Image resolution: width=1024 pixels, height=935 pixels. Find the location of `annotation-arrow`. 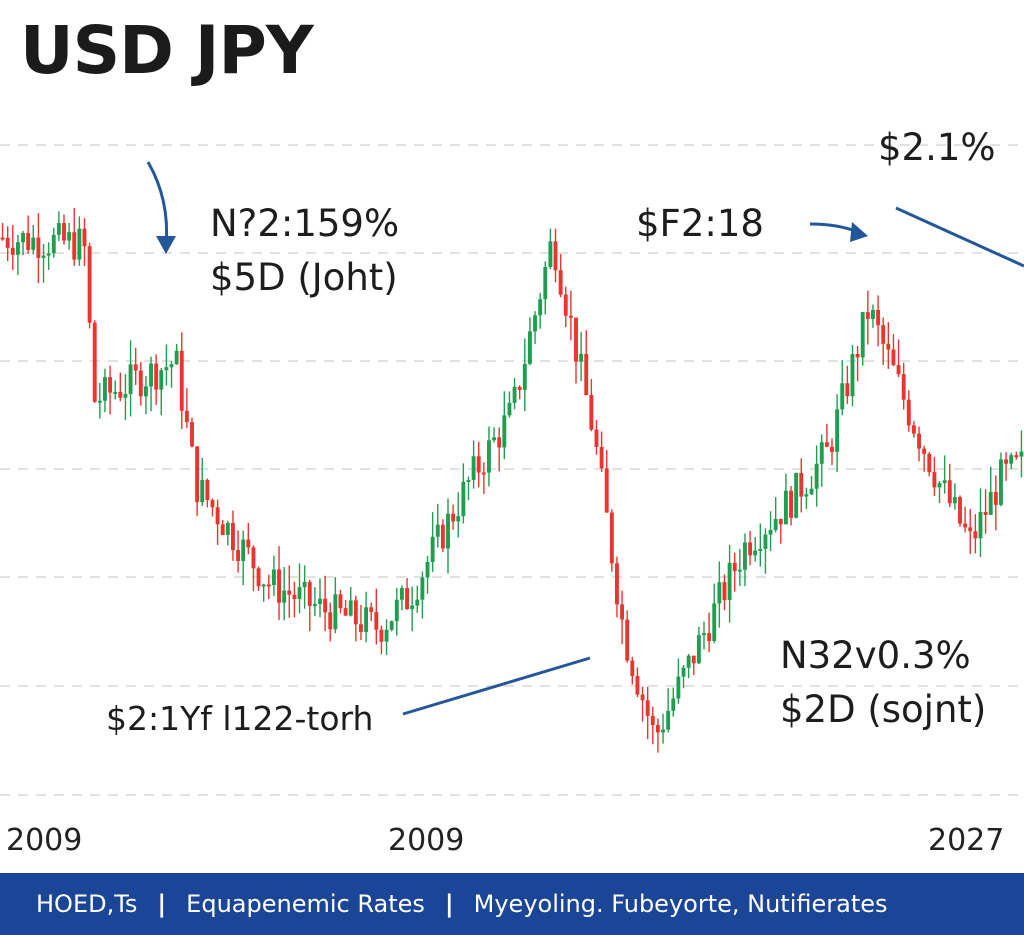

annotation-arrow is located at coordinates (157, 204).